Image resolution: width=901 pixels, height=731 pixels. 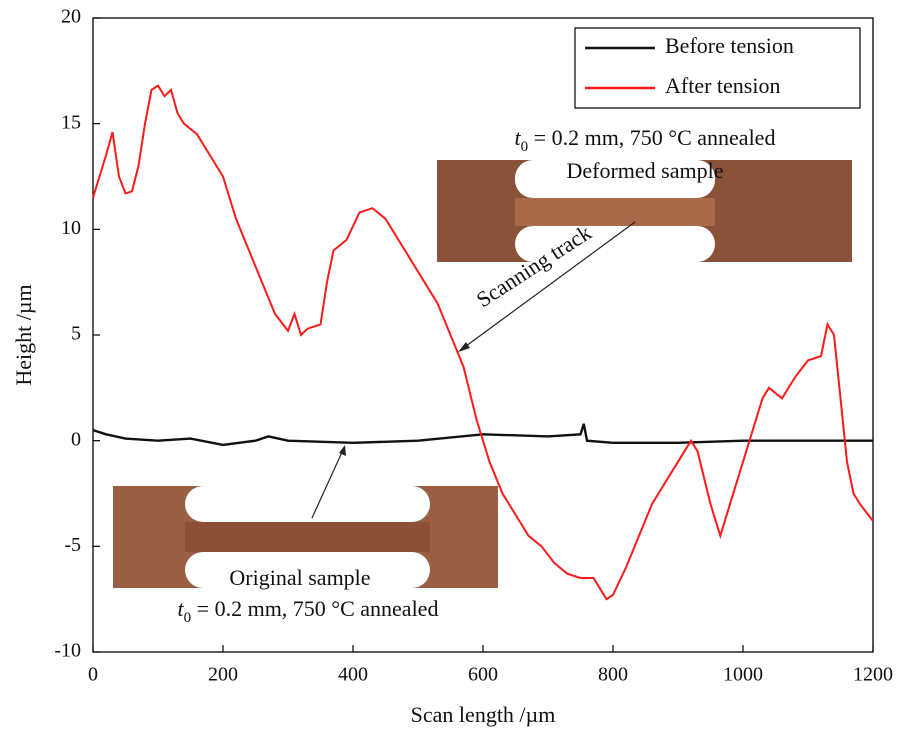 What do you see at coordinates (76, 334) in the screenshot?
I see `y-tick-label: 5` at bounding box center [76, 334].